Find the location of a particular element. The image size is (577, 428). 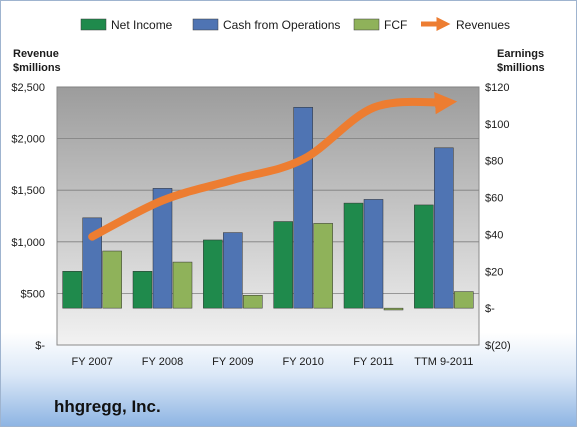

right-tick-label: $100 is located at coordinates (497, 125).